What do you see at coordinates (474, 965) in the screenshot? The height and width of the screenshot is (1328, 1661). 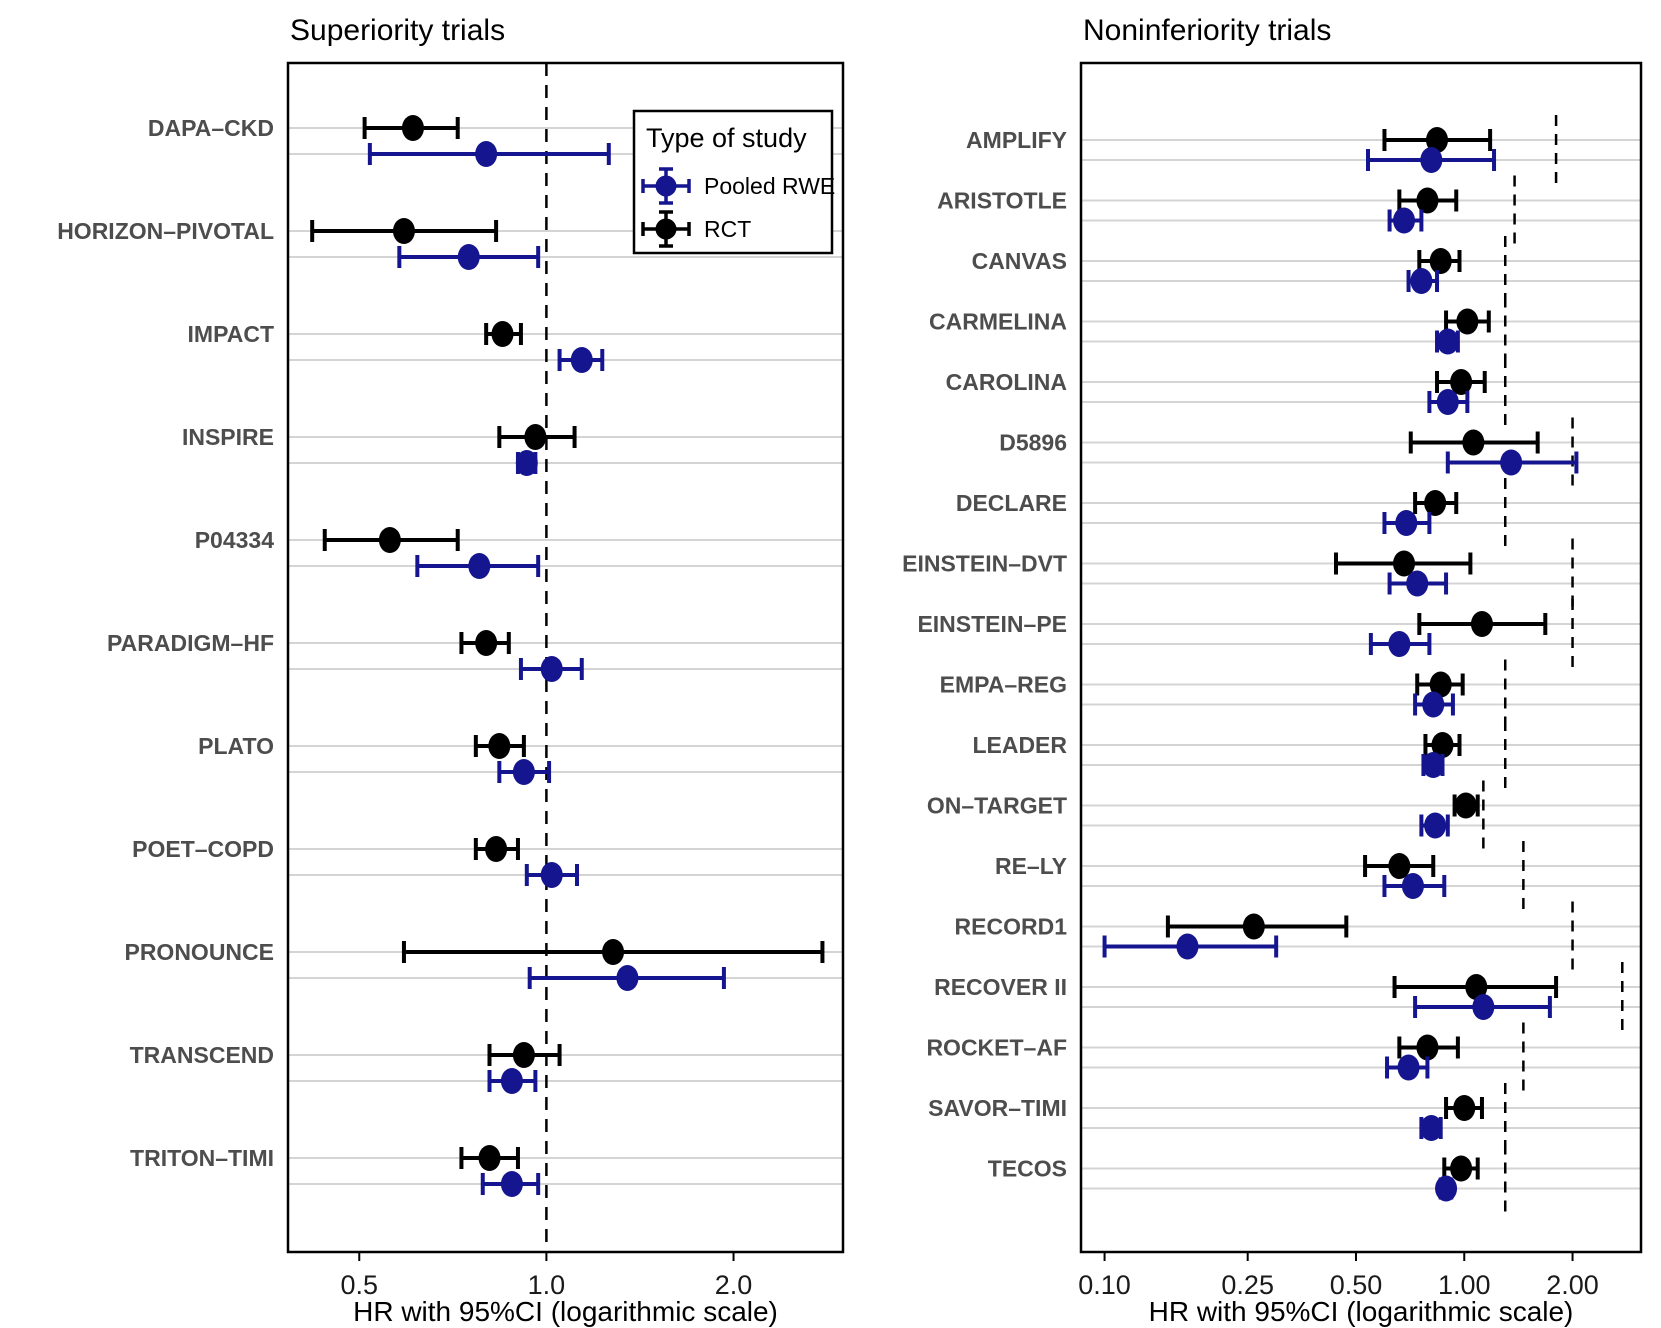 I see `trial-row: PRONOUNCE` at bounding box center [474, 965].